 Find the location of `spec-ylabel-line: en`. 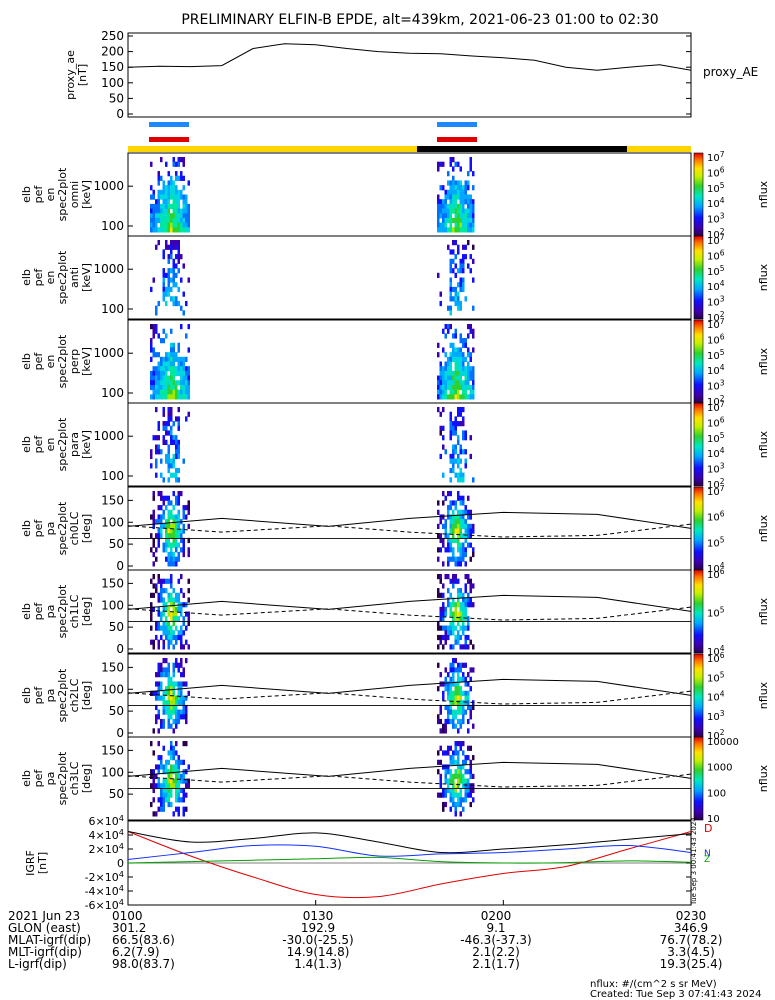

spec-ylabel-line: en is located at coordinates (50, 278).